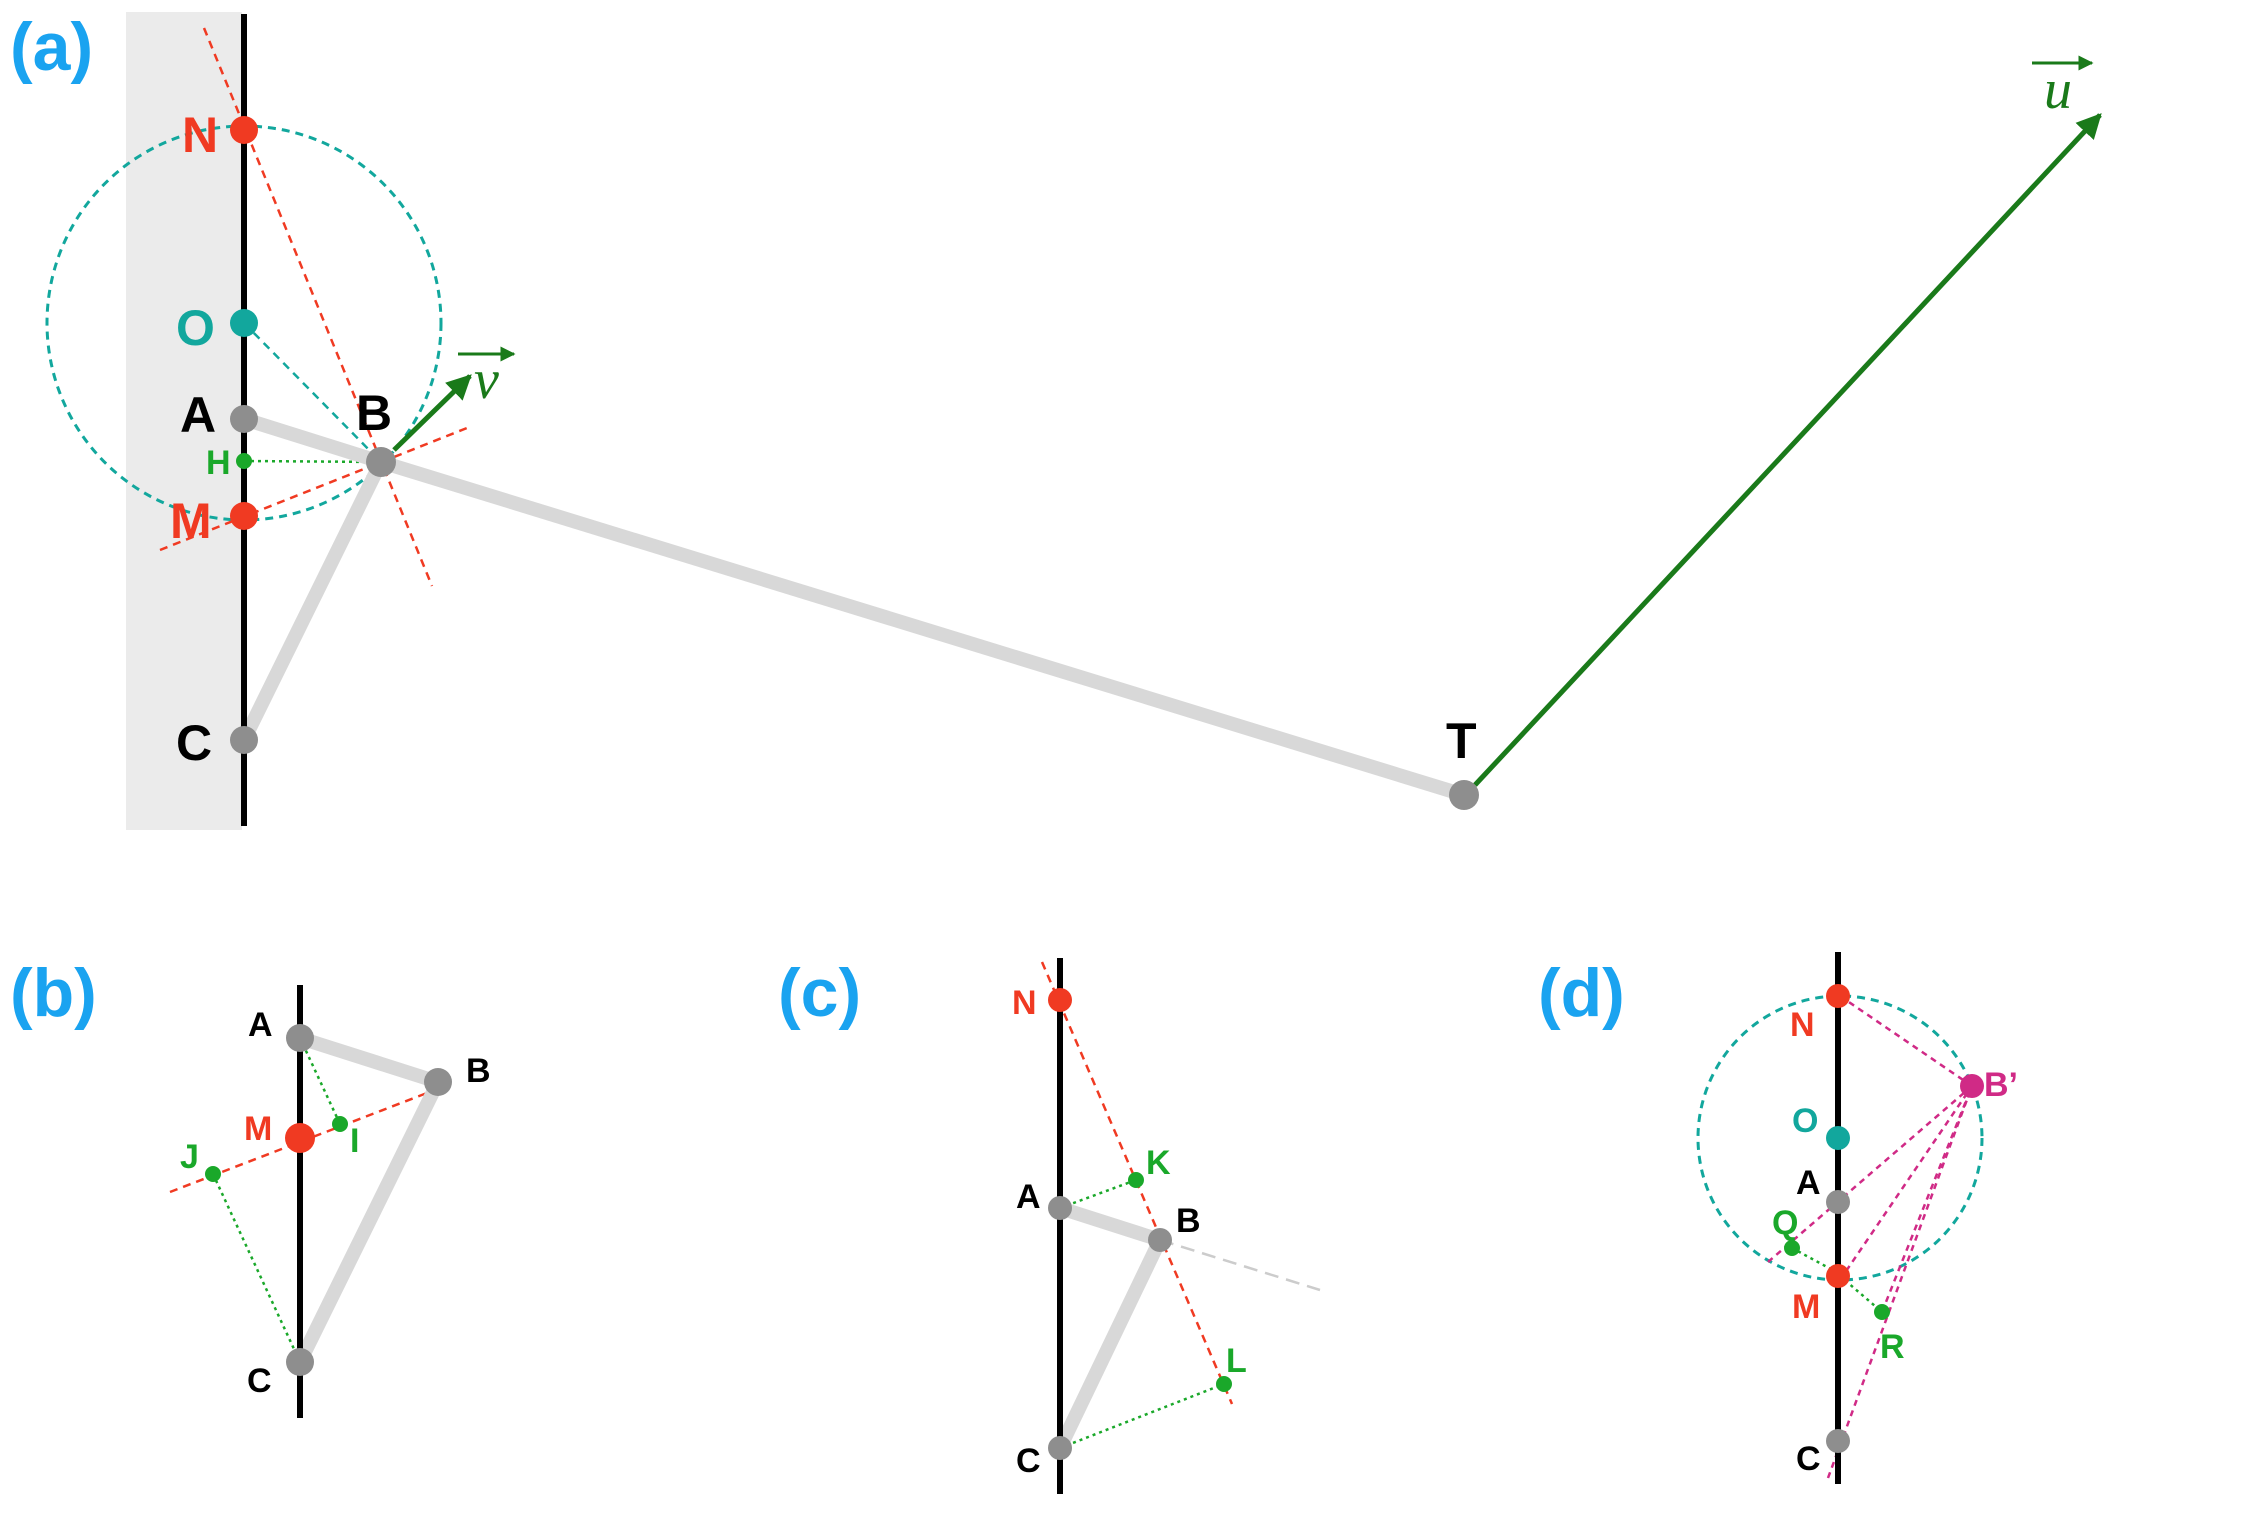 The width and height of the screenshot is (2250, 1519). What do you see at coordinates (51, 47) in the screenshot?
I see `panel-label-a: (a)` at bounding box center [51, 47].